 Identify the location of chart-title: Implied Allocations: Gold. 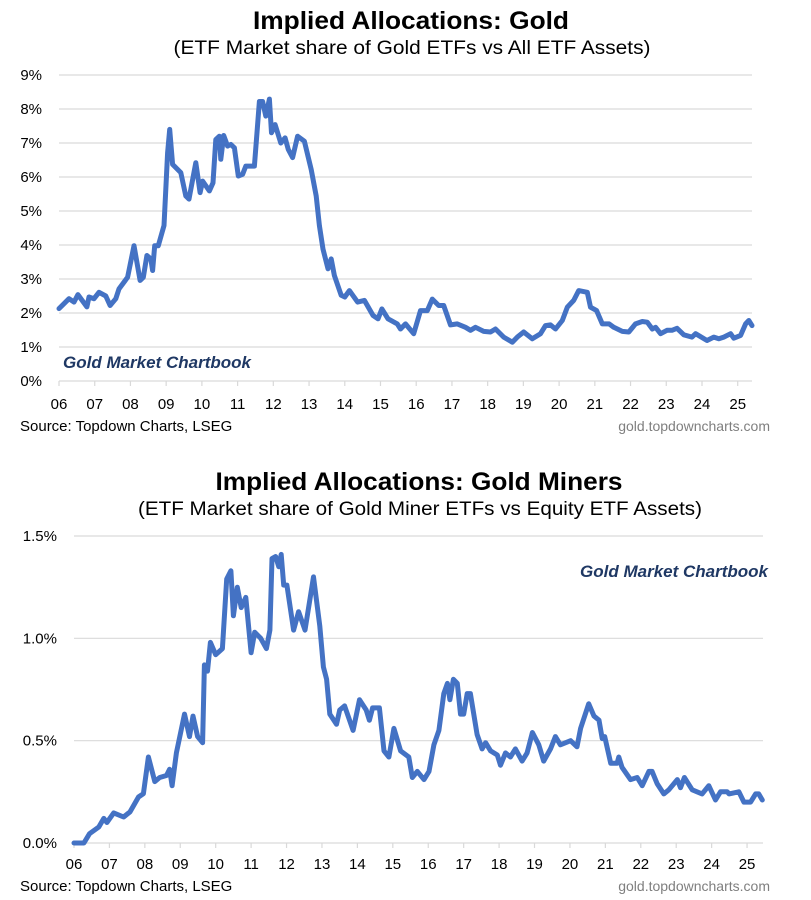
(411, 21).